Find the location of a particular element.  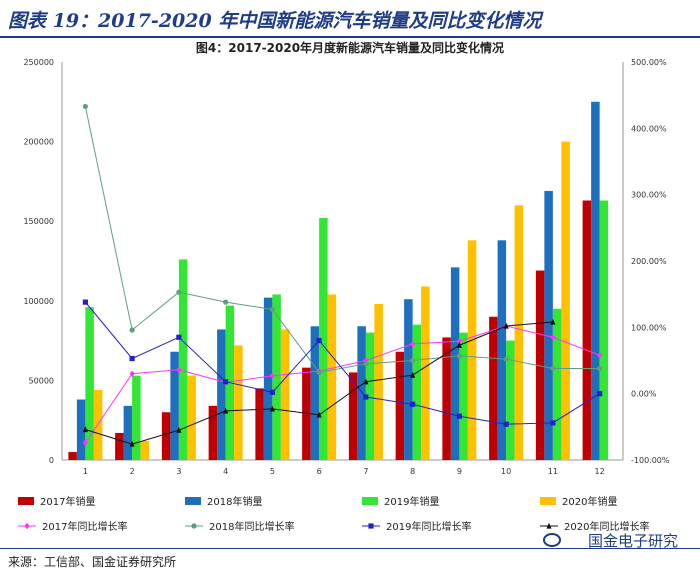

y-left-tick-label: 200000 is located at coordinates (38, 142).